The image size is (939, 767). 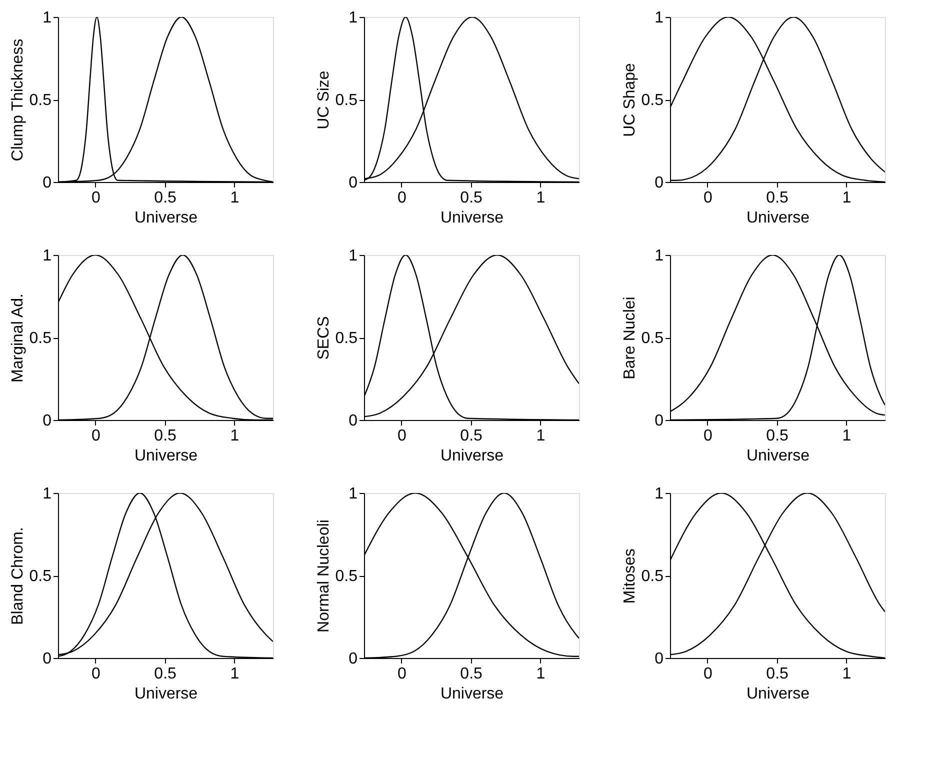 I want to click on y-axis-title: SECS, so click(x=323, y=338).